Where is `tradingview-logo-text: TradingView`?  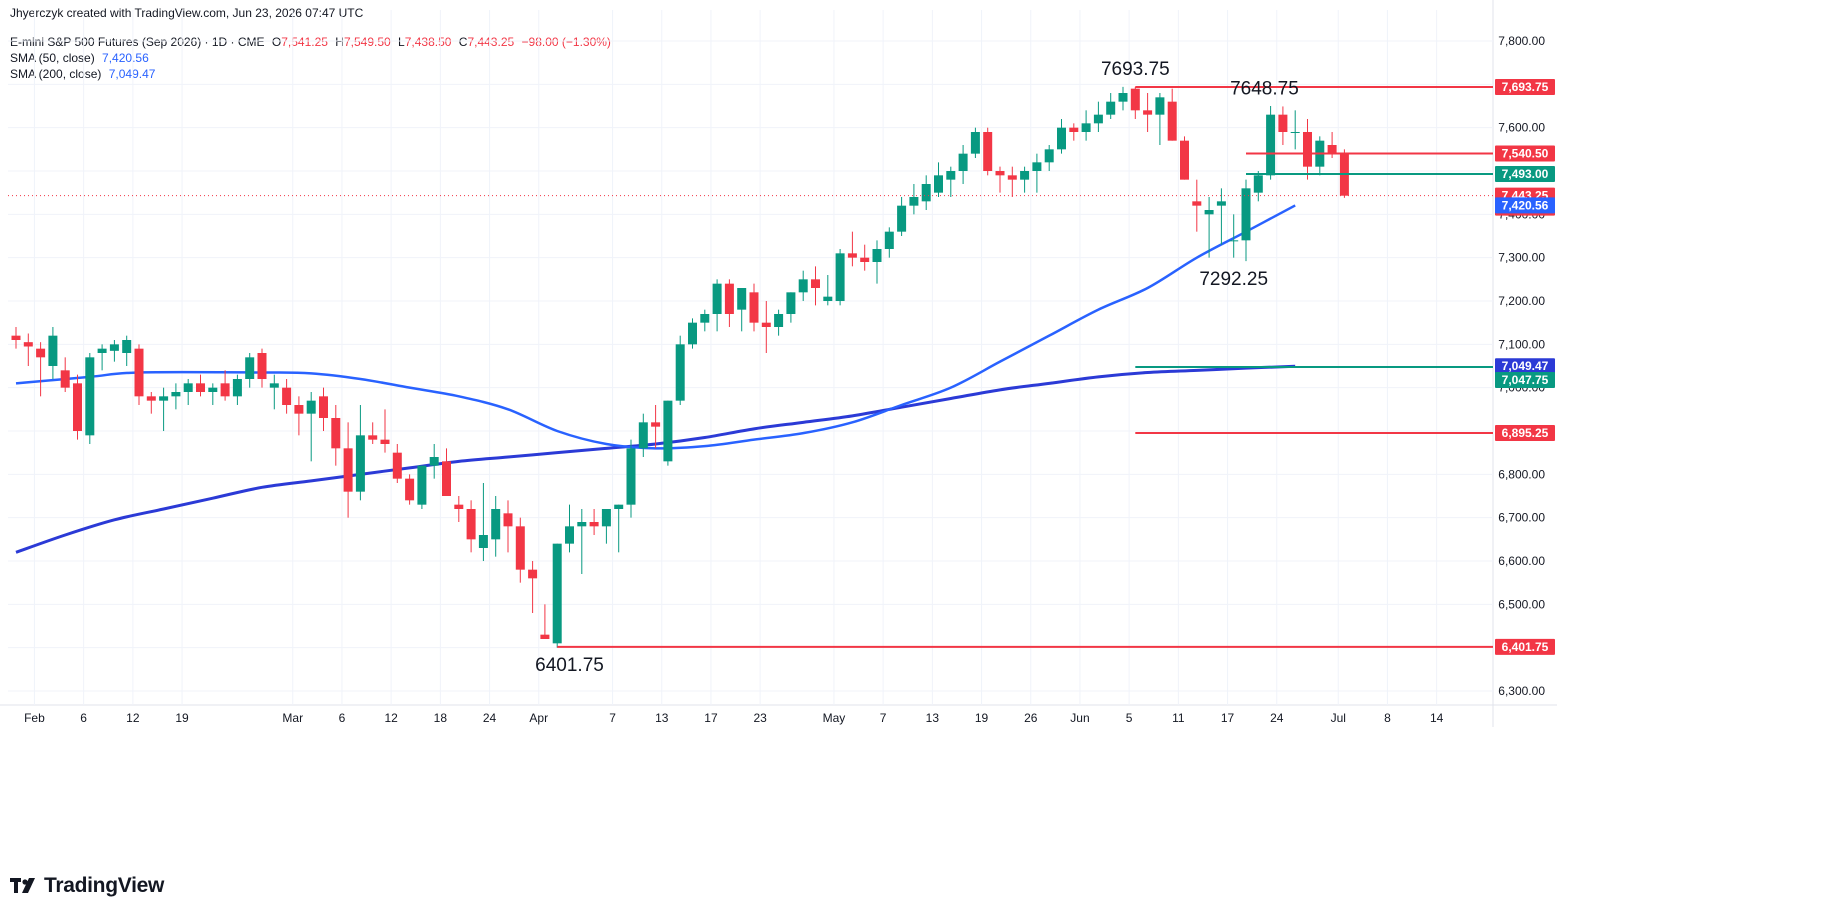
tradingview-logo-text: TradingView is located at coordinates (104, 885).